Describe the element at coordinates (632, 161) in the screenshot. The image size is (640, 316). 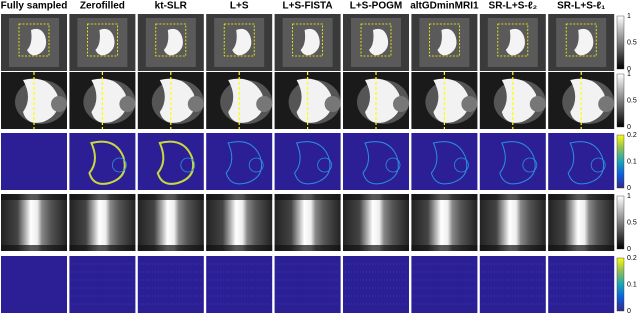
I see `colorbar-tick-label: 0.1` at that location.